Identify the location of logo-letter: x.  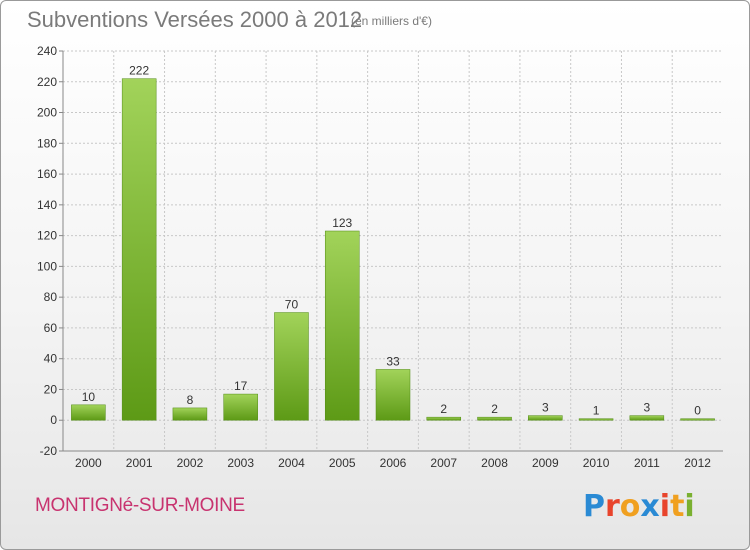
(650, 506).